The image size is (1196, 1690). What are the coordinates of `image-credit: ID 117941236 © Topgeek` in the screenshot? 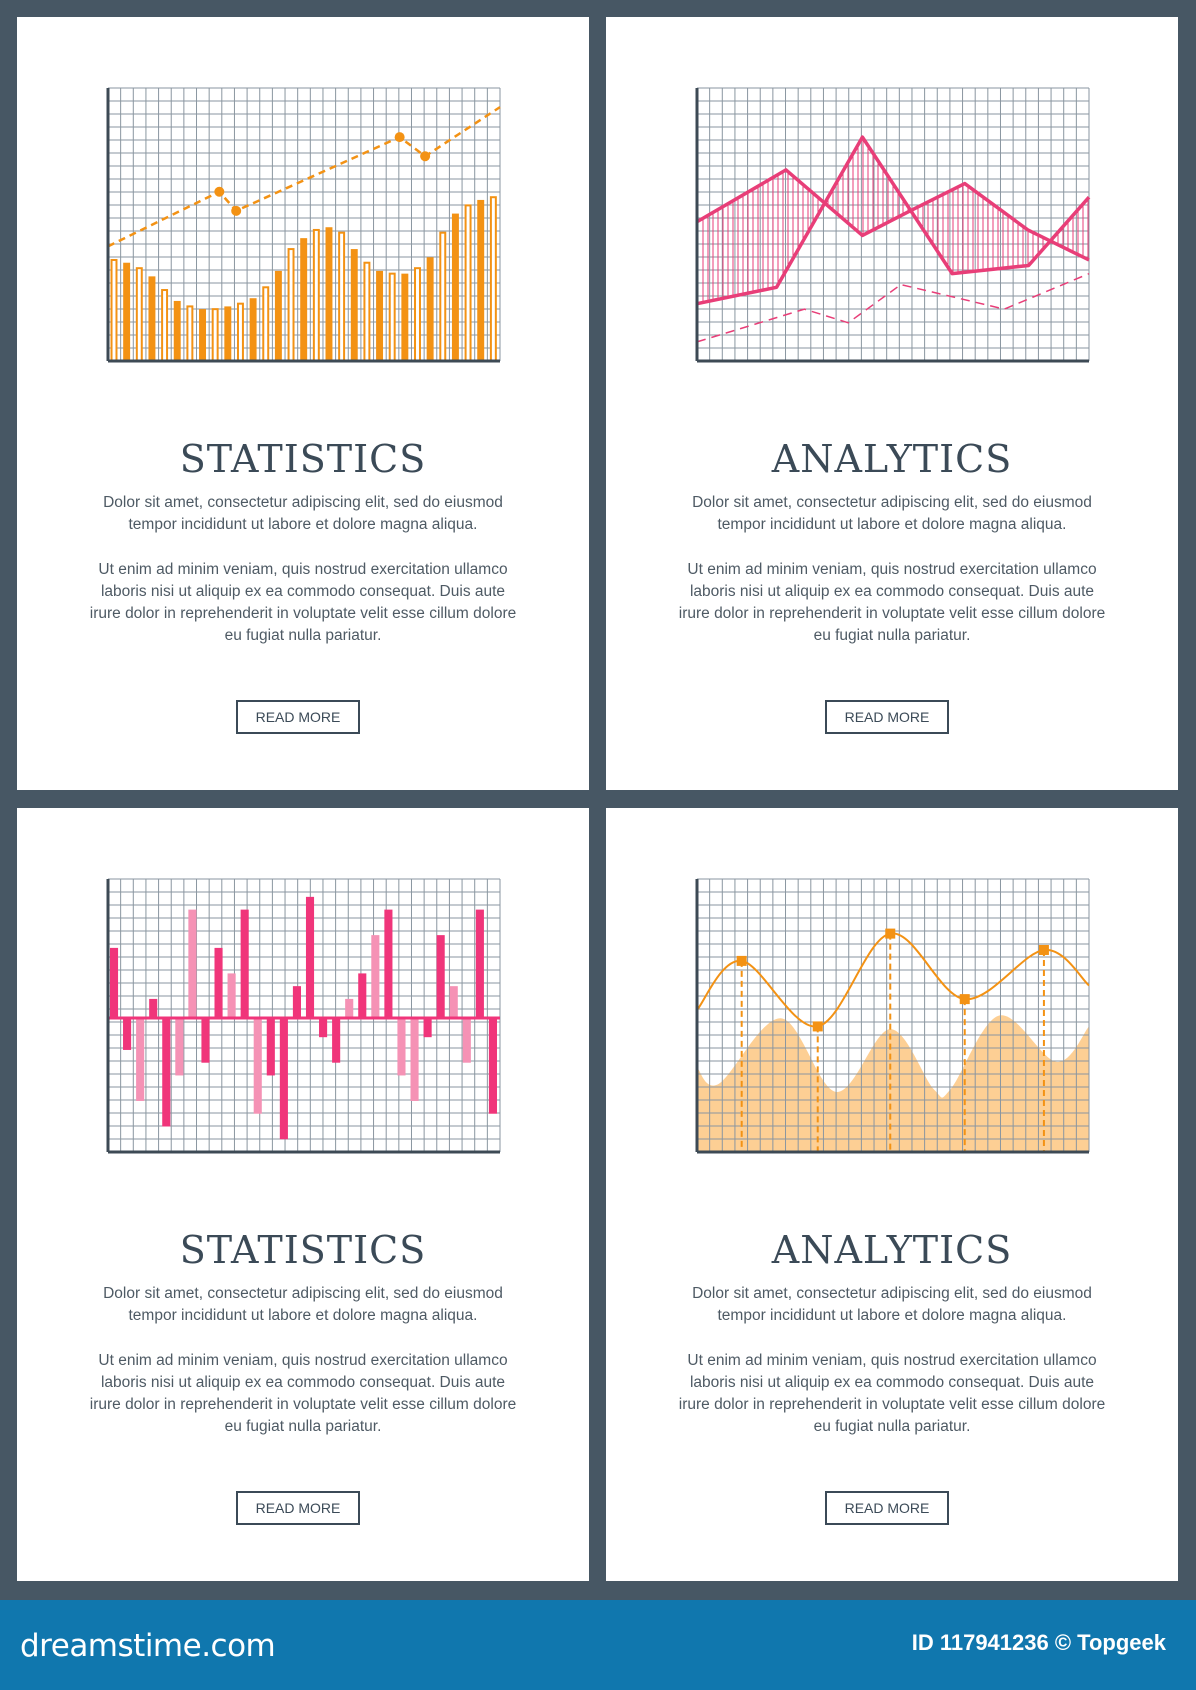 It's located at (1038, 1642).